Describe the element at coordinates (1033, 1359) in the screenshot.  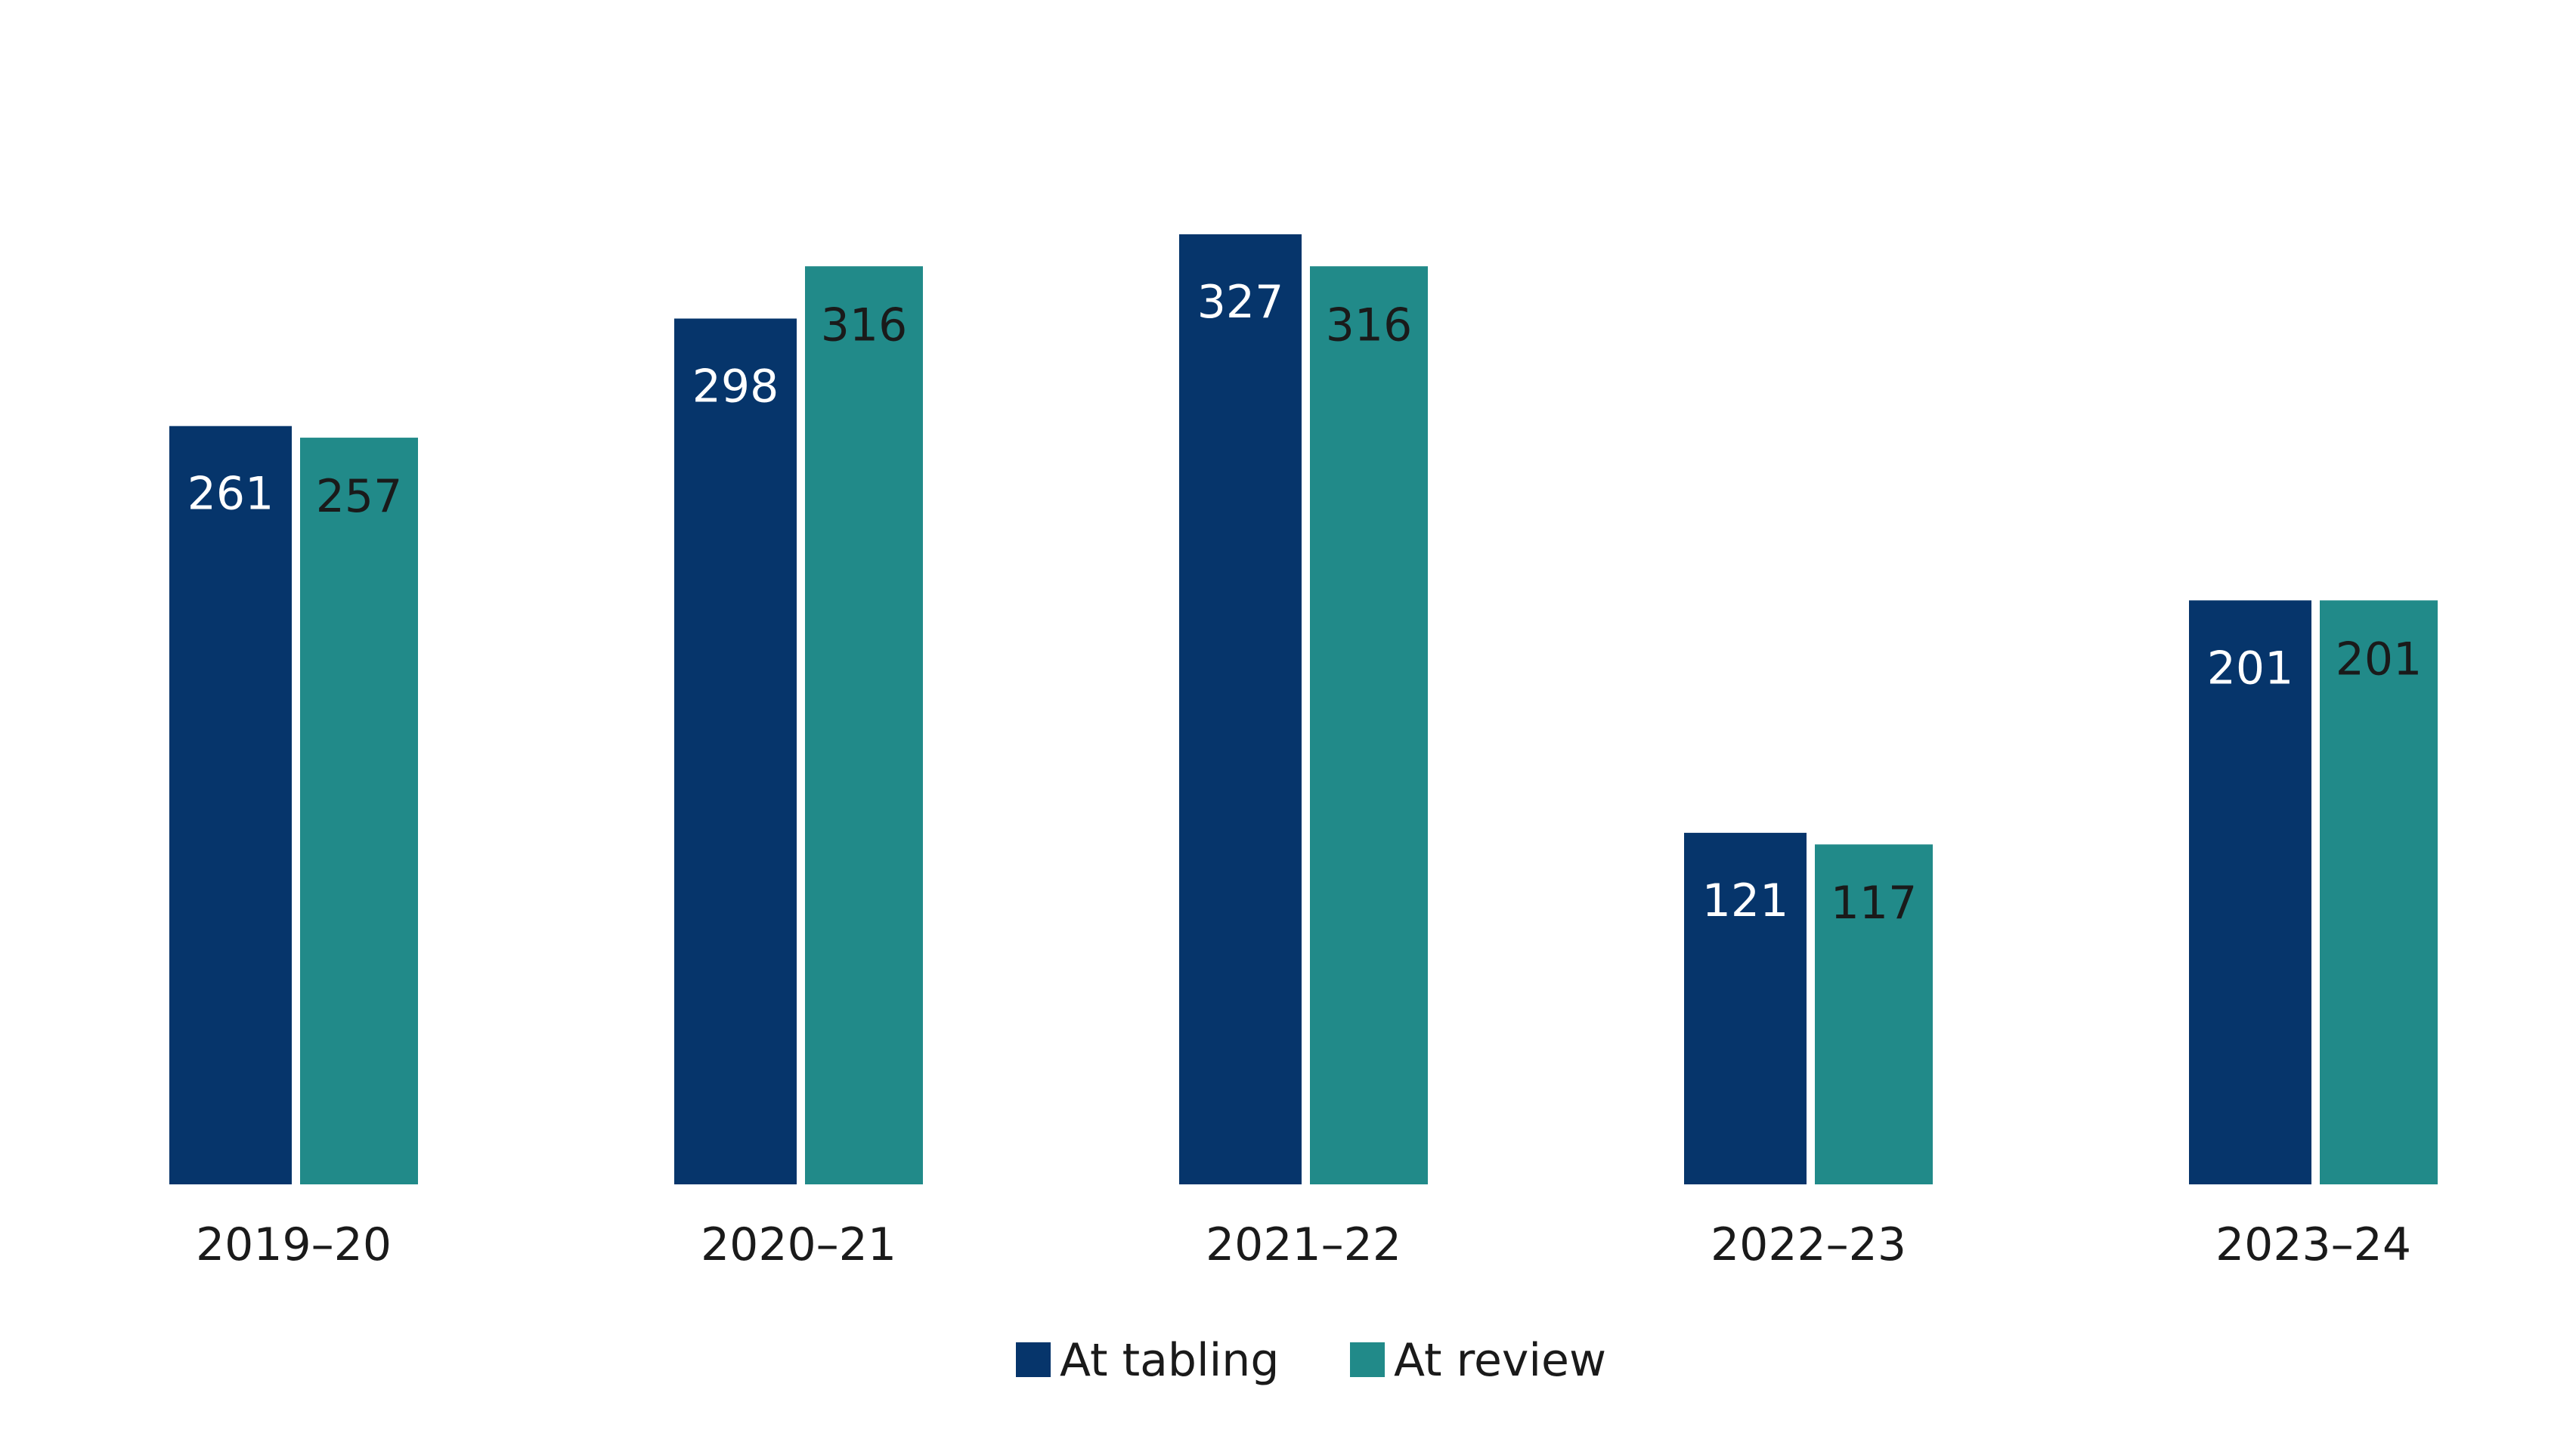
I see `legend-swatch-at-tabling` at that location.